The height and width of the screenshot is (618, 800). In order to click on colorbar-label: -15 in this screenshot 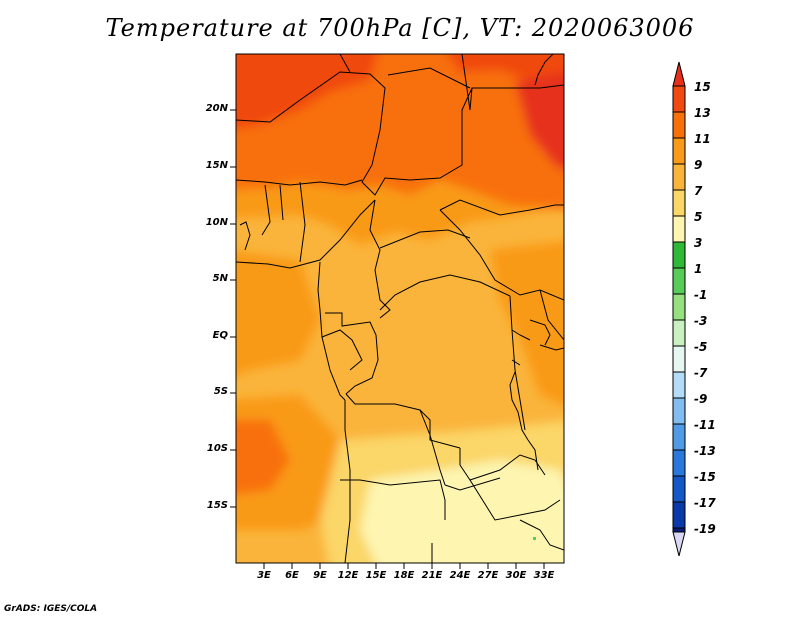, I will do `click(705, 477)`.